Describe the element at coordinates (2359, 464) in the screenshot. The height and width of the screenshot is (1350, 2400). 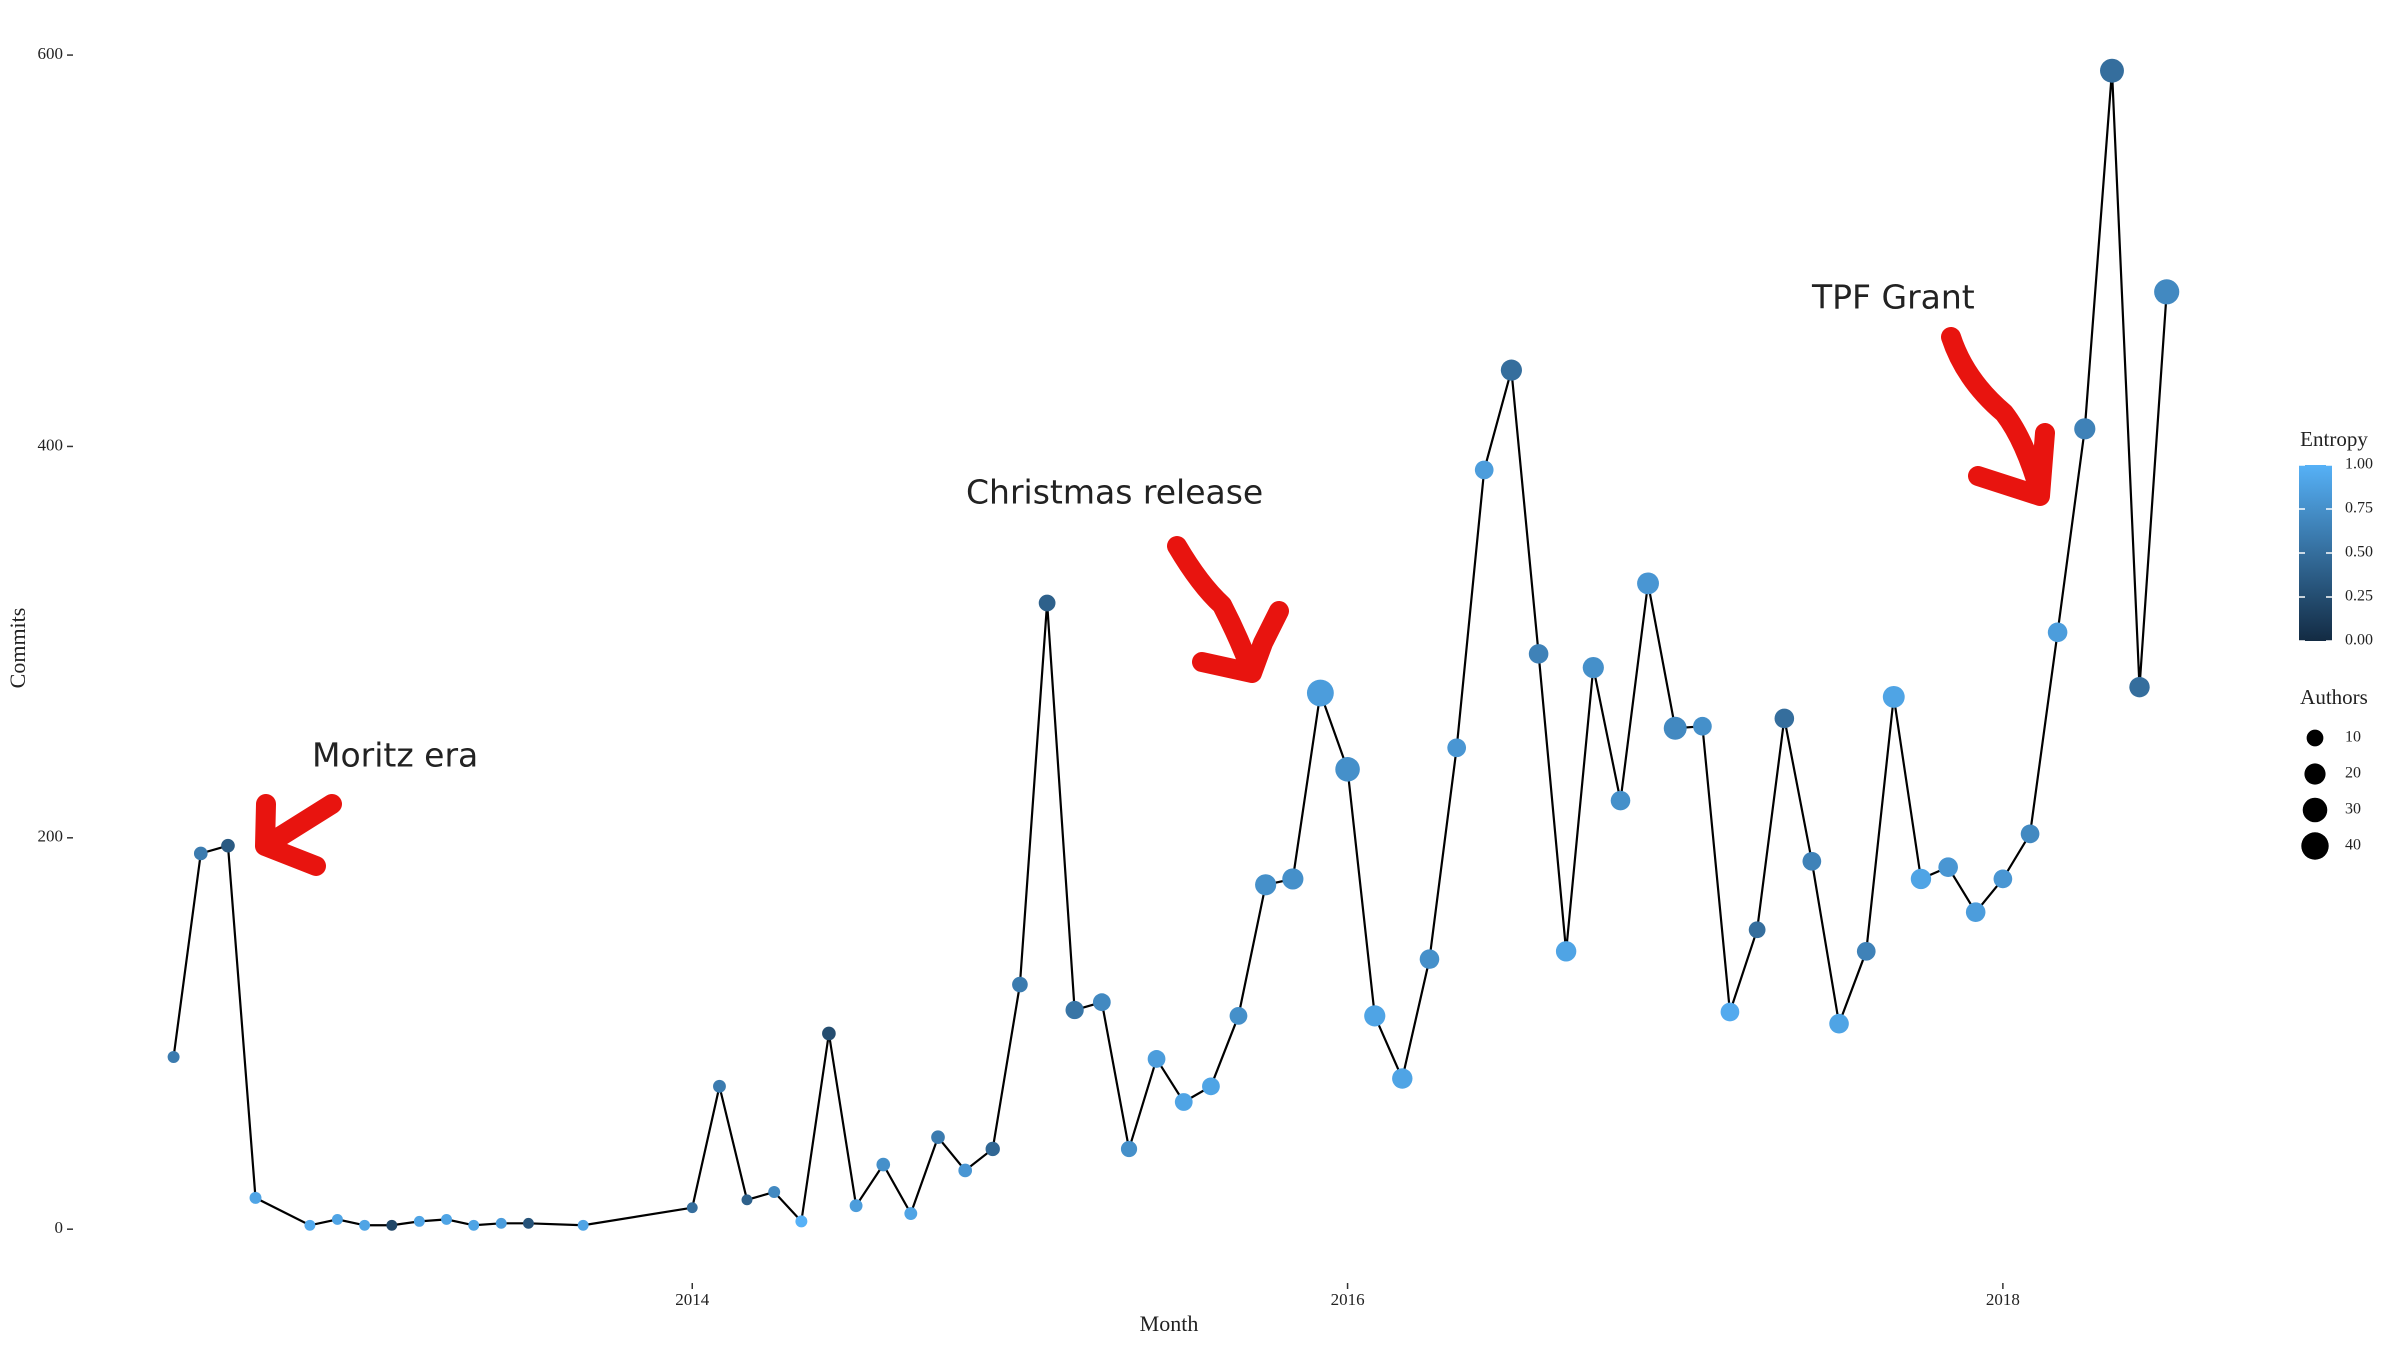
I see `legend-label: 1.00` at that location.